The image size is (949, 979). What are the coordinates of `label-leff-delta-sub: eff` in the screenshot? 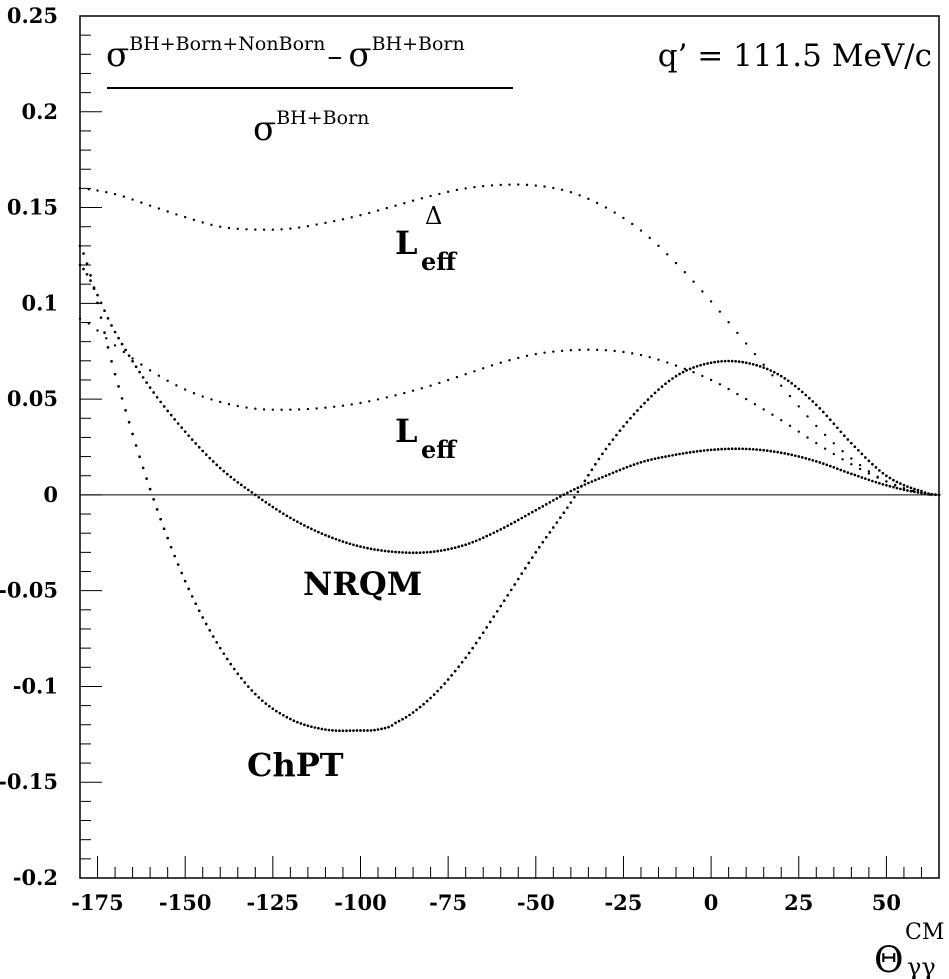 It's located at (439, 261).